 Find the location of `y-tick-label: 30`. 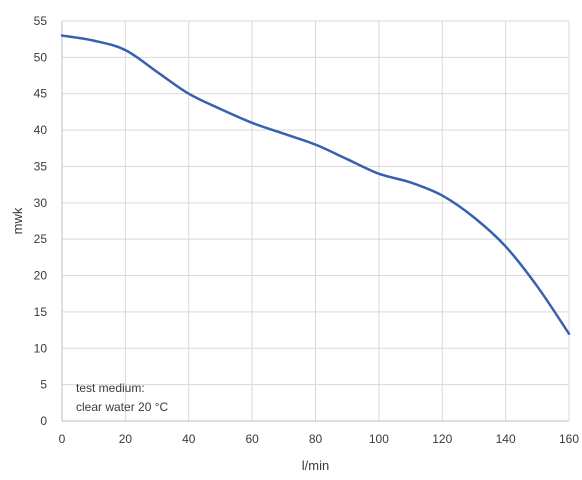

y-tick-label: 30 is located at coordinates (41, 203).